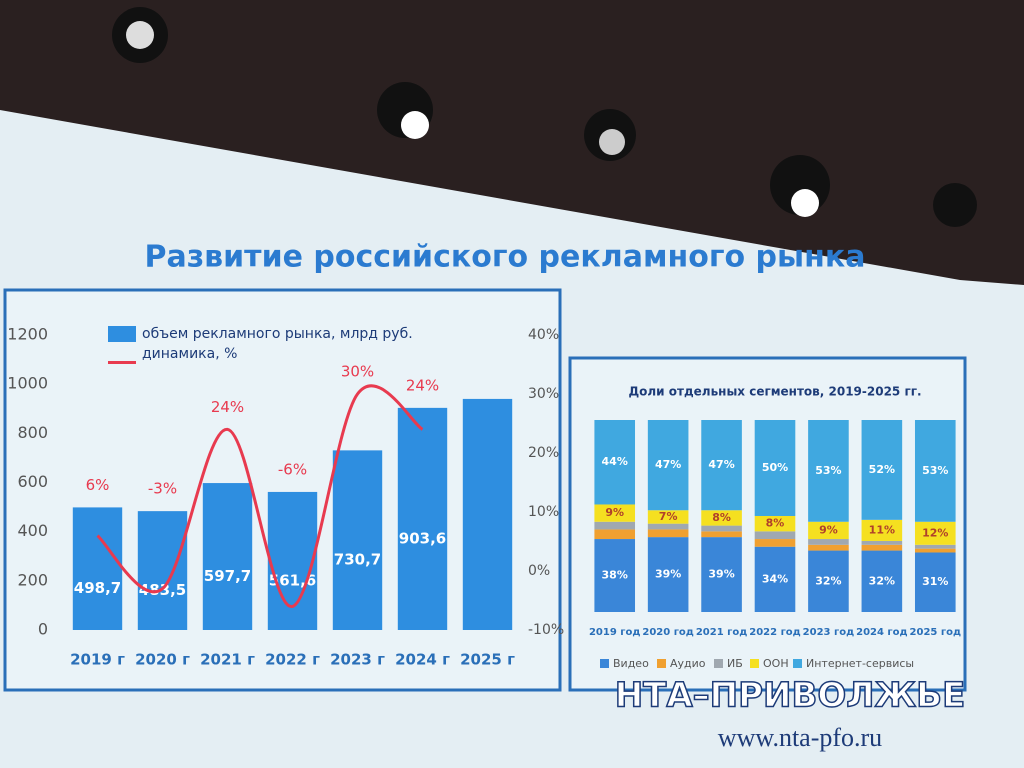 This screenshot has height=768, width=1024. I want to click on y2-tick-label: 10%, so click(543, 512).